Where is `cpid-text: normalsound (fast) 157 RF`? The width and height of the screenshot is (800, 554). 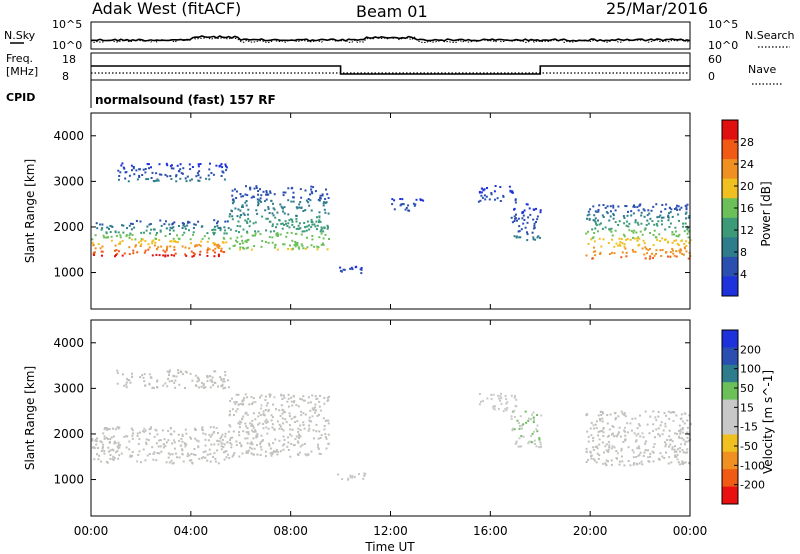
cpid-text: normalsound (fast) 157 RF is located at coordinates (185, 100).